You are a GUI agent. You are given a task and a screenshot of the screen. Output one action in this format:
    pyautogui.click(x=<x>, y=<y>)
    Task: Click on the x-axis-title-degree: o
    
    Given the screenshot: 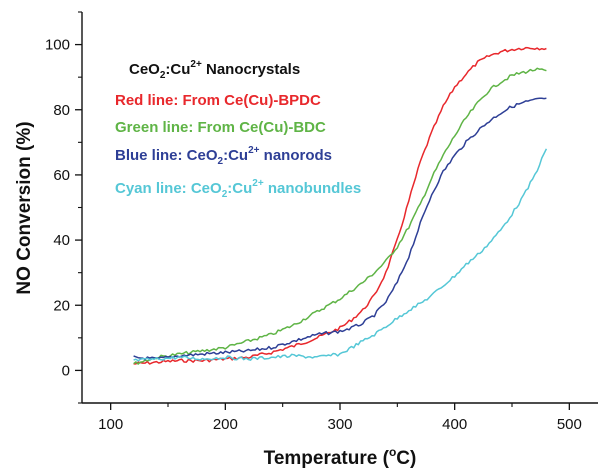 What is the action you would take?
    pyautogui.click(x=392, y=452)
    